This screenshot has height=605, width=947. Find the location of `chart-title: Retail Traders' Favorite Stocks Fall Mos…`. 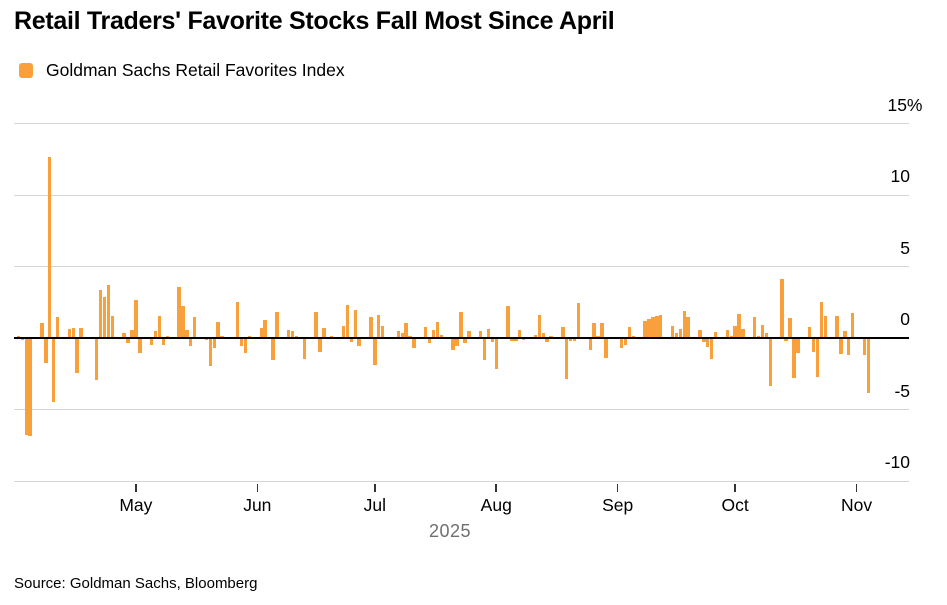

chart-title: Retail Traders' Favorite Stocks Fall Mos… is located at coordinates (314, 21).